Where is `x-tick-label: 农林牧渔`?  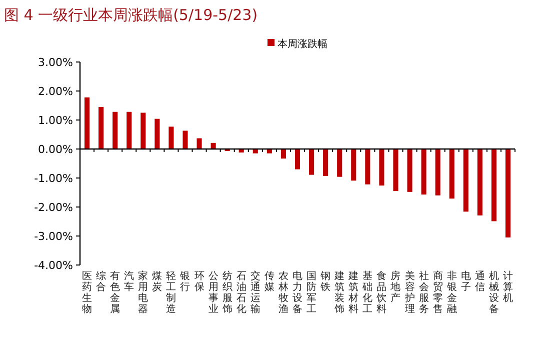 x-tick-label: 农林牧渔 is located at coordinates (282, 293).